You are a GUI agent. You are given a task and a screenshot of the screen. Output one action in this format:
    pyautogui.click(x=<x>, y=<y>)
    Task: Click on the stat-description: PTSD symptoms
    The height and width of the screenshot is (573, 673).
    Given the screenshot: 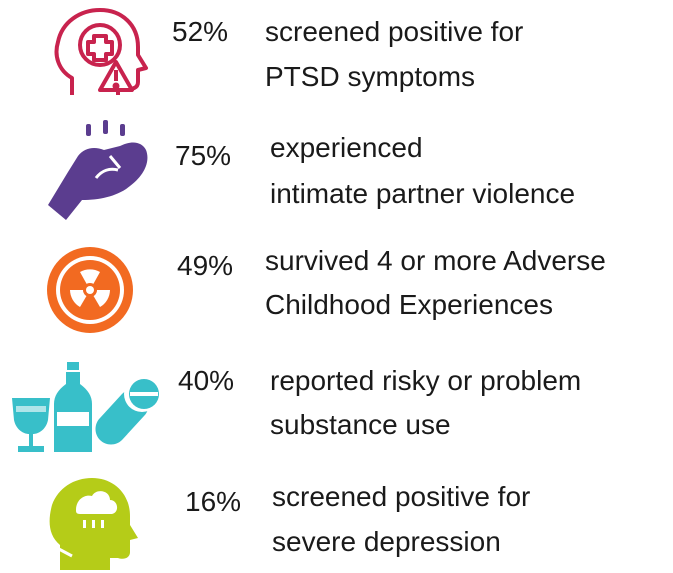 What is the action you would take?
    pyautogui.click(x=370, y=76)
    